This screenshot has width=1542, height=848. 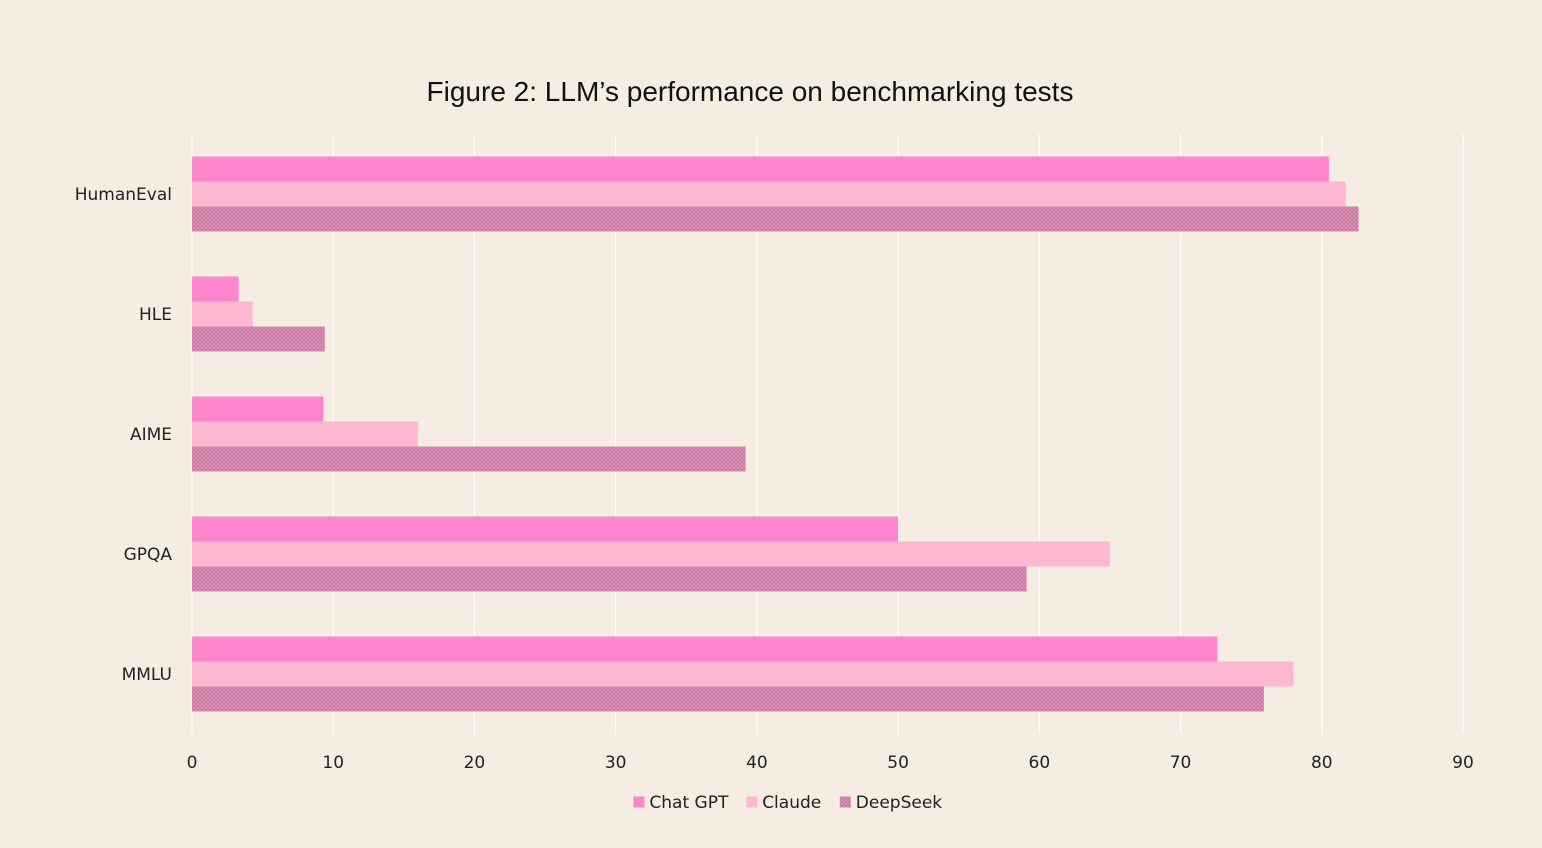 I want to click on bar-claude-aime, so click(x=305, y=434).